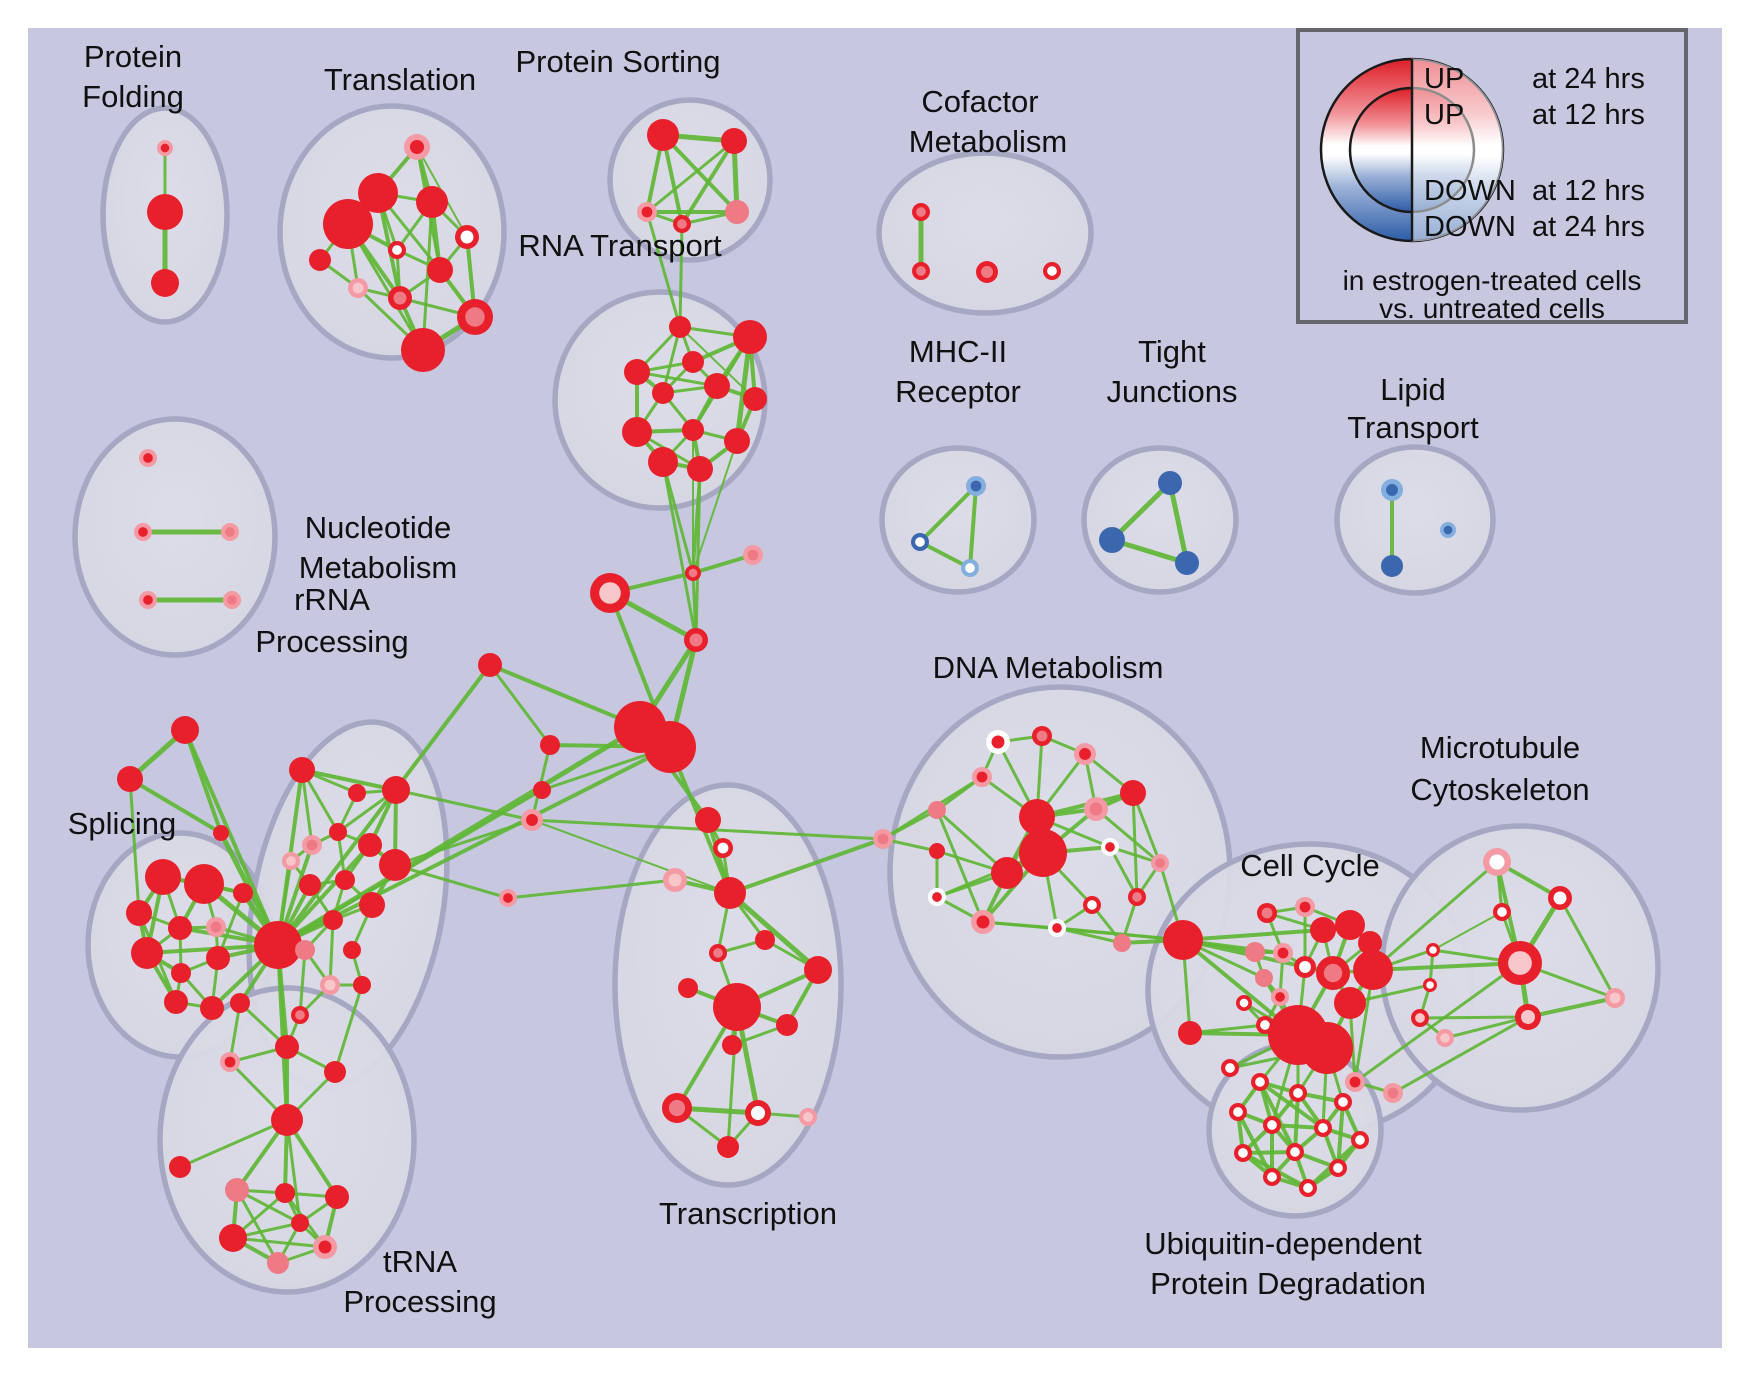  Describe the element at coordinates (1588, 115) in the screenshot. I see `legend-time-label: at 12 hrs` at that location.